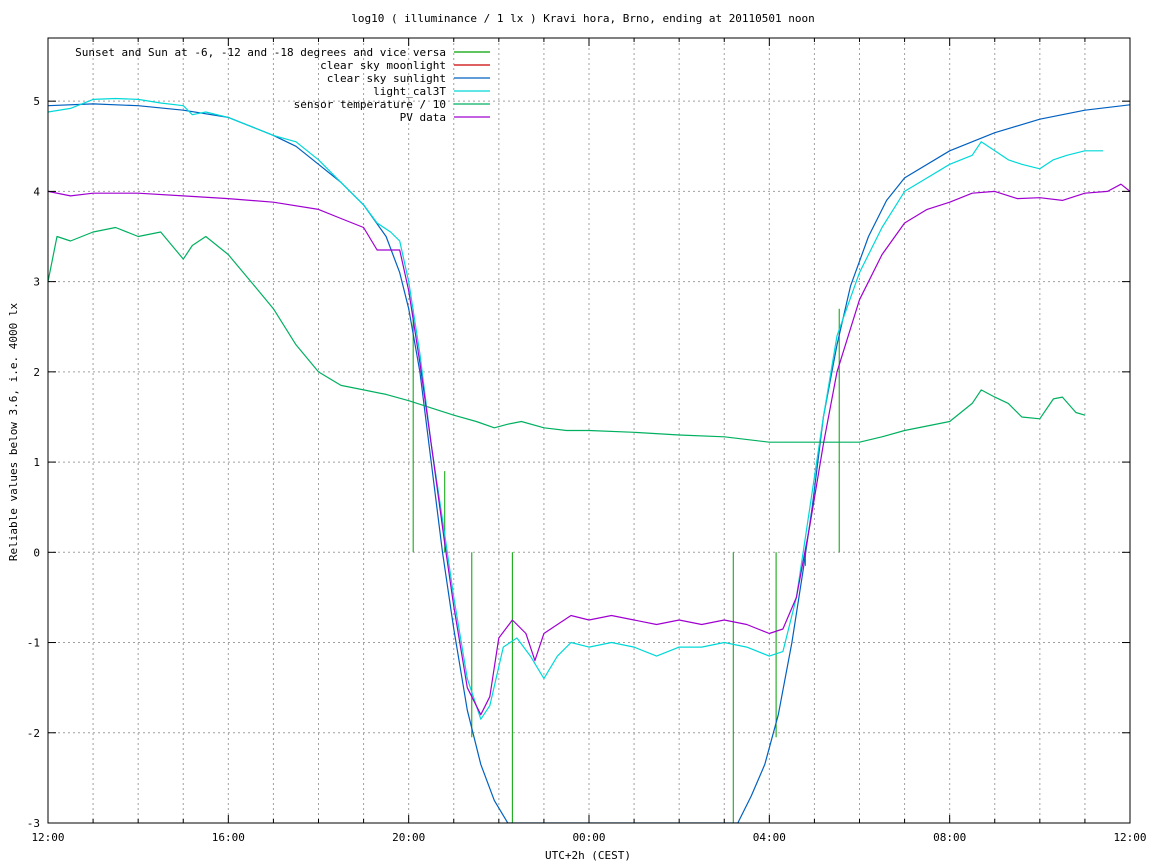 Image resolution: width=1151 pixels, height=863 pixels. Describe the element at coordinates (33, 823) in the screenshot. I see `y-tick-label: -3` at that location.